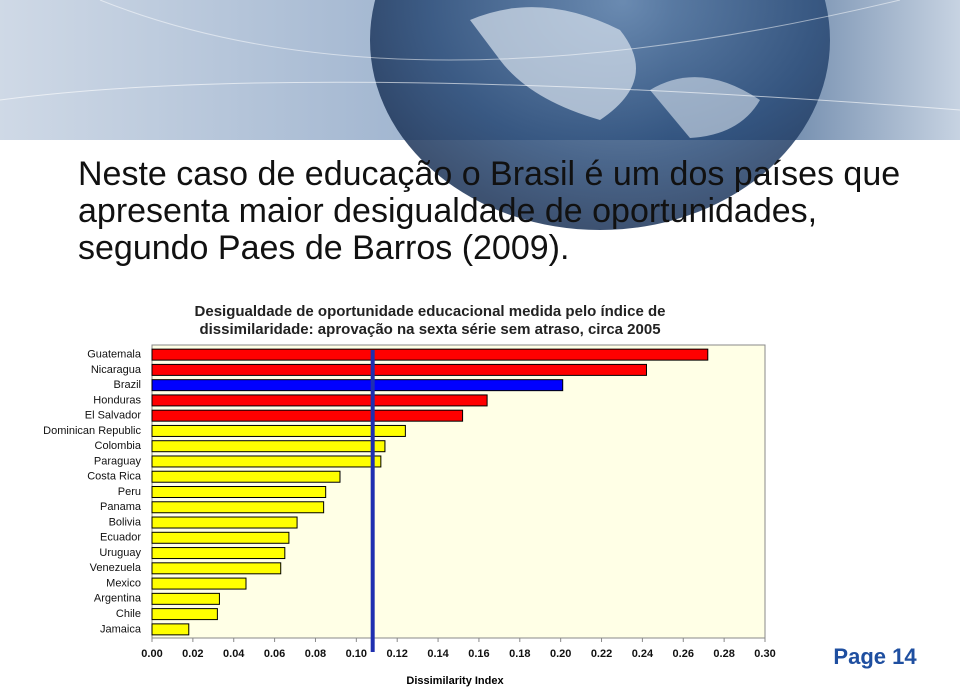 The height and width of the screenshot is (687, 960). What do you see at coordinates (125, 522) in the screenshot?
I see `y-tick-label: Bolivia` at bounding box center [125, 522].